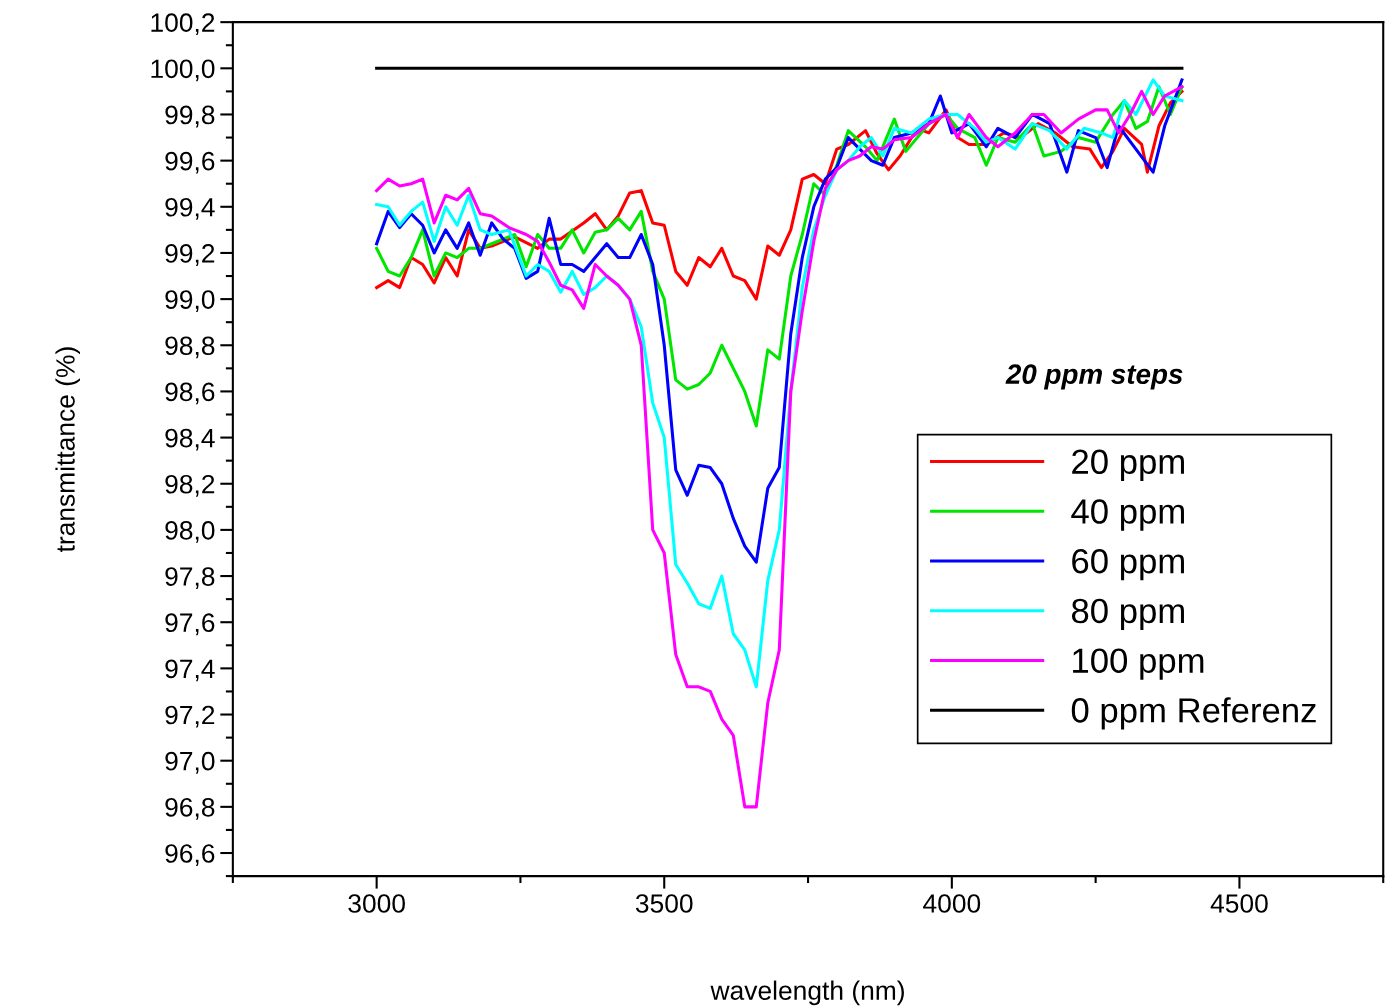  What do you see at coordinates (190, 532) in the screenshot?
I see `y-tick-label: 98,0` at bounding box center [190, 532].